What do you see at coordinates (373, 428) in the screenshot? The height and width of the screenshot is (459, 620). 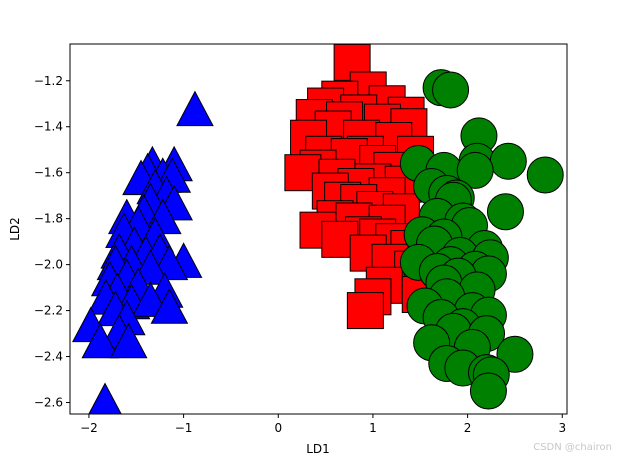 I see `x-tick-label: 1` at bounding box center [373, 428].